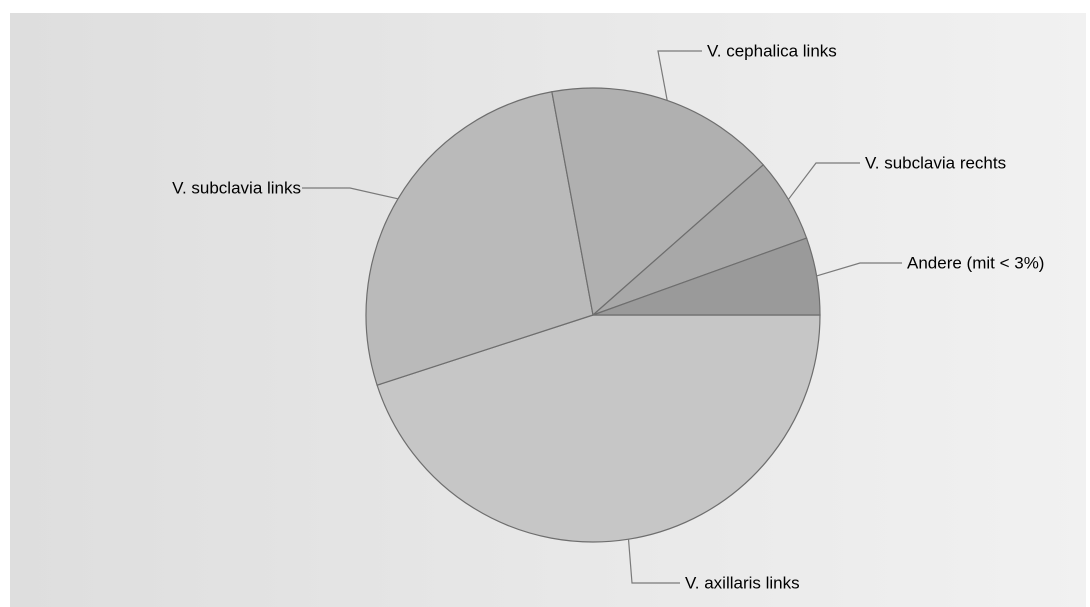 The image size is (1090, 607). Describe the element at coordinates (772, 51) in the screenshot. I see `slice-label-v-cephalica-links: V. cephalica links` at that location.